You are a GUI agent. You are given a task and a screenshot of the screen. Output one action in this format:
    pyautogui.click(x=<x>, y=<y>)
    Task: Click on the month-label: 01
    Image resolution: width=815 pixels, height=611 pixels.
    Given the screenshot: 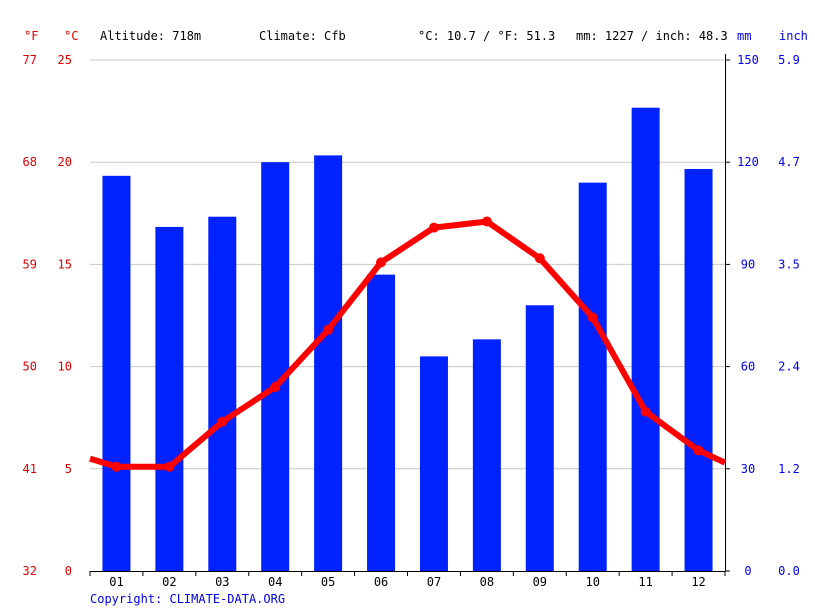 What is the action you would take?
    pyautogui.click(x=116, y=582)
    